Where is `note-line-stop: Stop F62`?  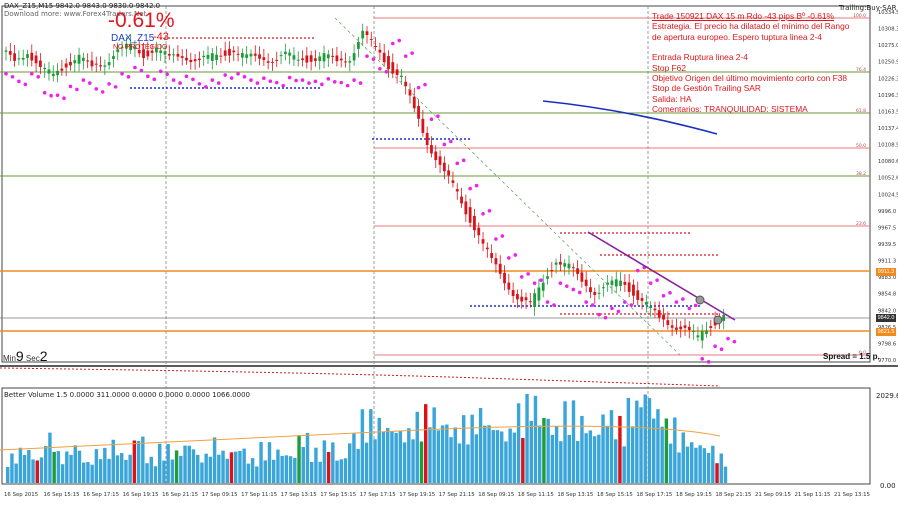 note-line-stop: Stop F62 is located at coordinates (669, 67).